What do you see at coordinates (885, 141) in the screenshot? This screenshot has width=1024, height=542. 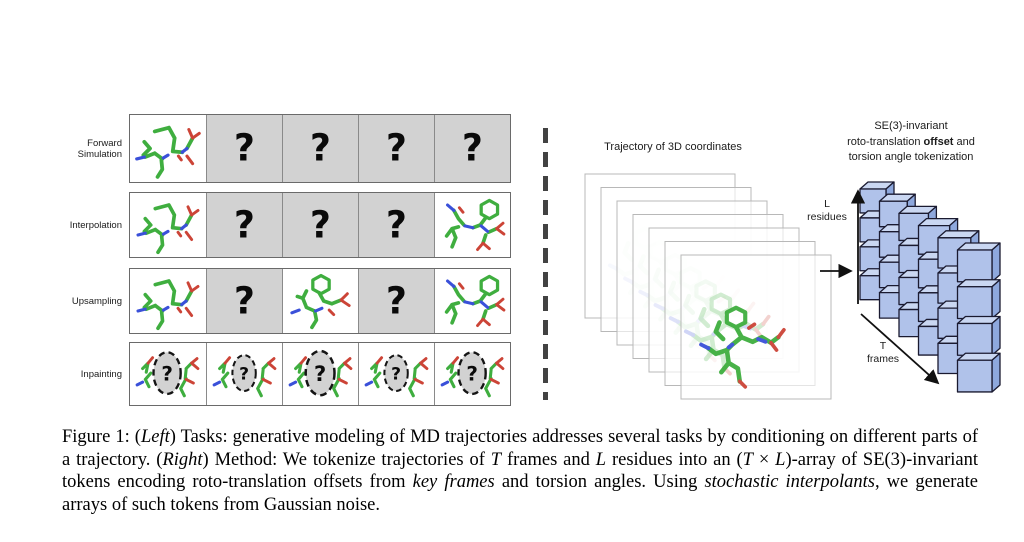 I see `se3-line2-pre: roto-translation` at bounding box center [885, 141].